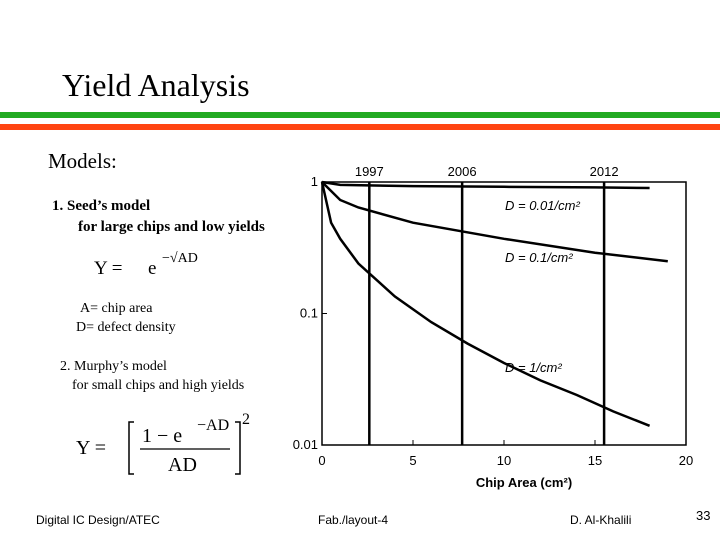 This screenshot has height=540, width=720. What do you see at coordinates (539, 257) in the screenshot?
I see `curve-label: D = 0.1/cm²` at bounding box center [539, 257].